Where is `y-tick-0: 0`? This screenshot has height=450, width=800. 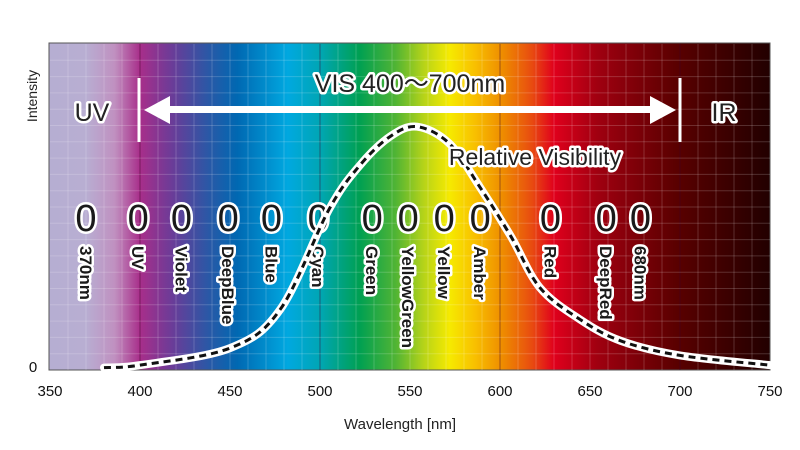 y-tick-0: 0 is located at coordinates (33, 367).